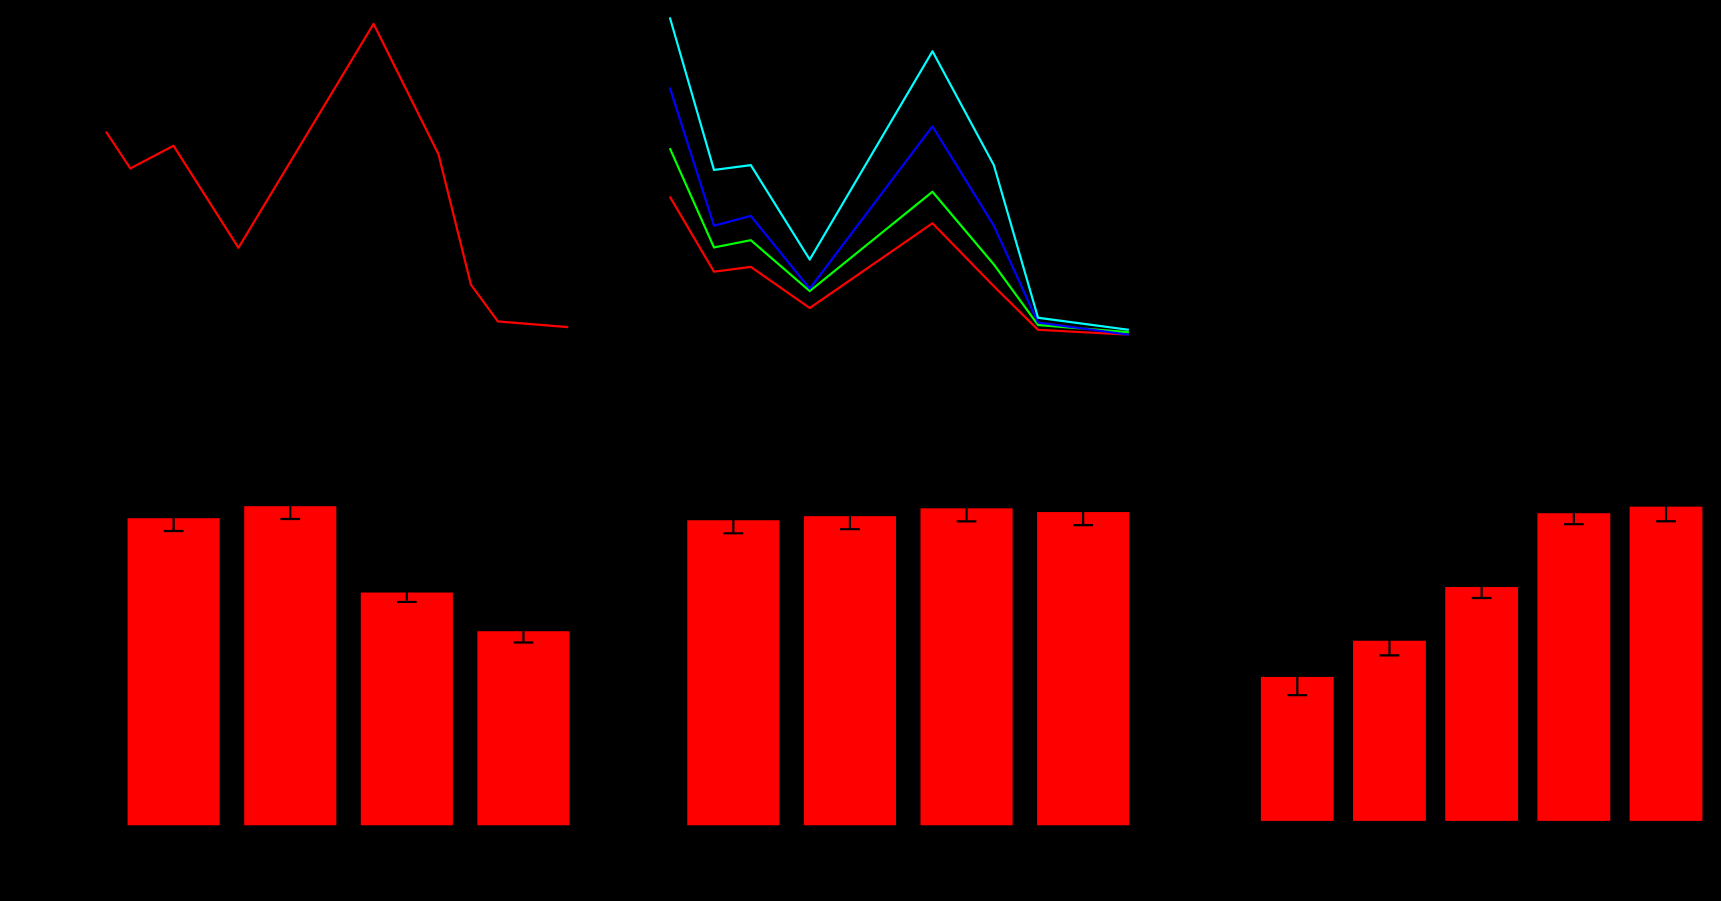 This screenshot has width=1721, height=901. I want to click on x-tick-label: 4, so click(966, 844).